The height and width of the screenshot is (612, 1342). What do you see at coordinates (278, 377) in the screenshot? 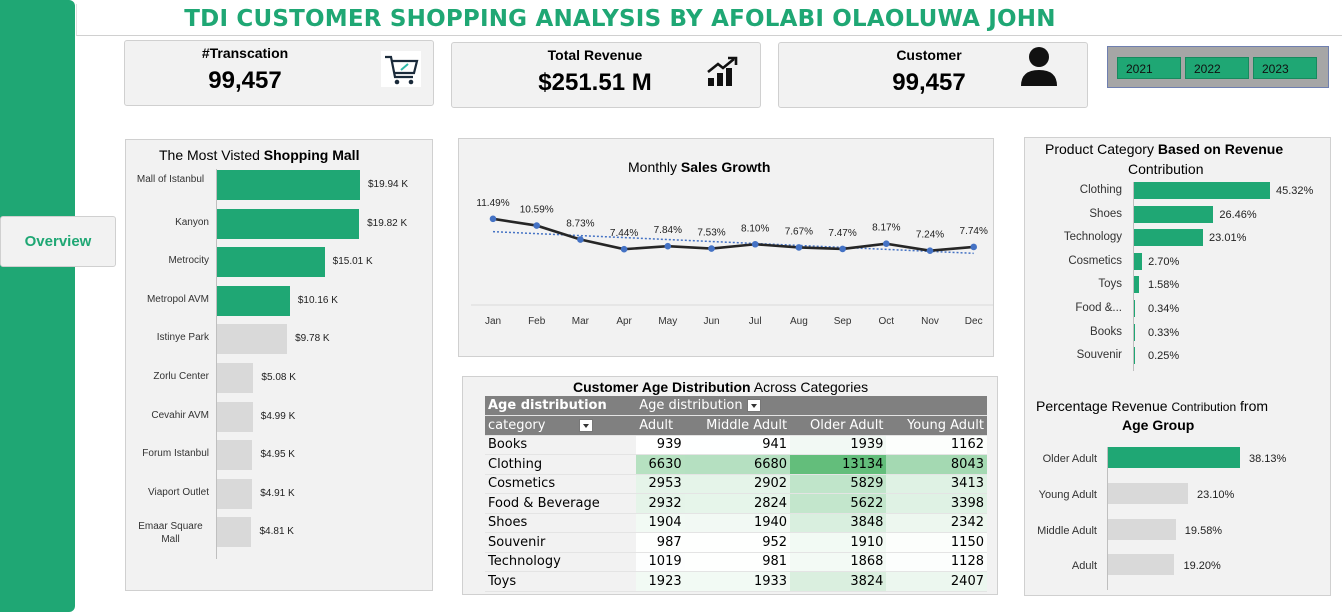
I see `mall-value-label: $5.08 K` at bounding box center [278, 377].